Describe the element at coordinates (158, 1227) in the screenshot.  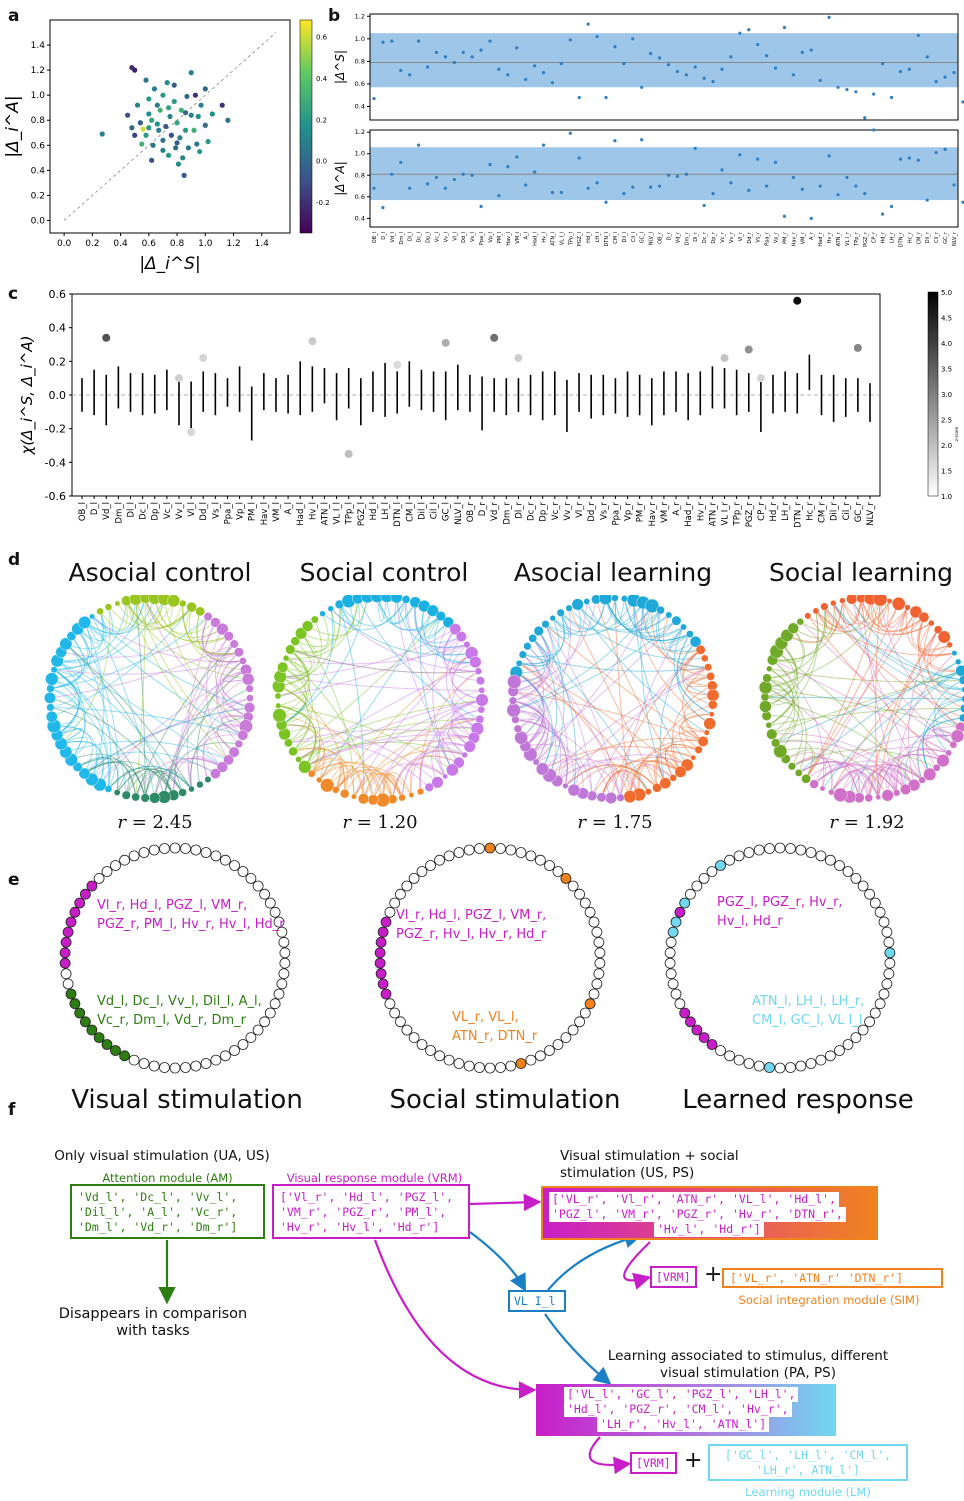
I see `am-line-3: 'Dm_l', 'Vd_r', 'Dm_r']` at that location.